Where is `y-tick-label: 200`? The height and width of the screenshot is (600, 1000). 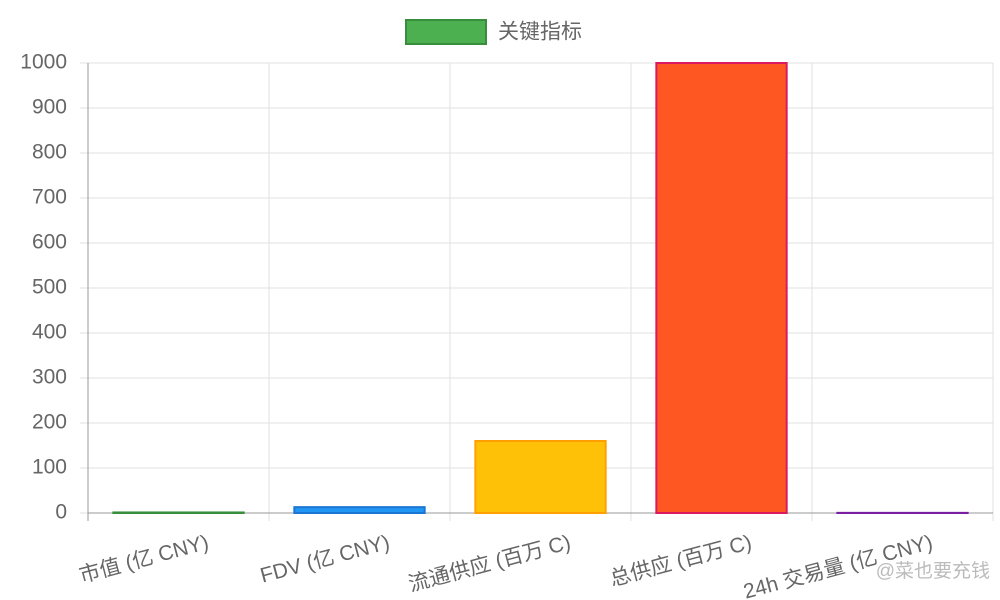
y-tick-label: 200 is located at coordinates (49, 422).